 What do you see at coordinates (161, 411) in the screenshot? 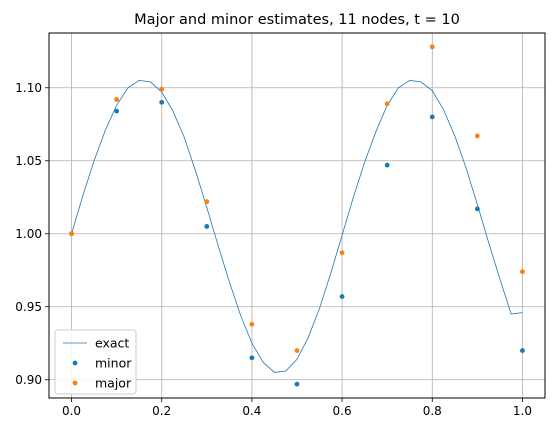
I see `x-tick-label: 0.2` at bounding box center [161, 411].